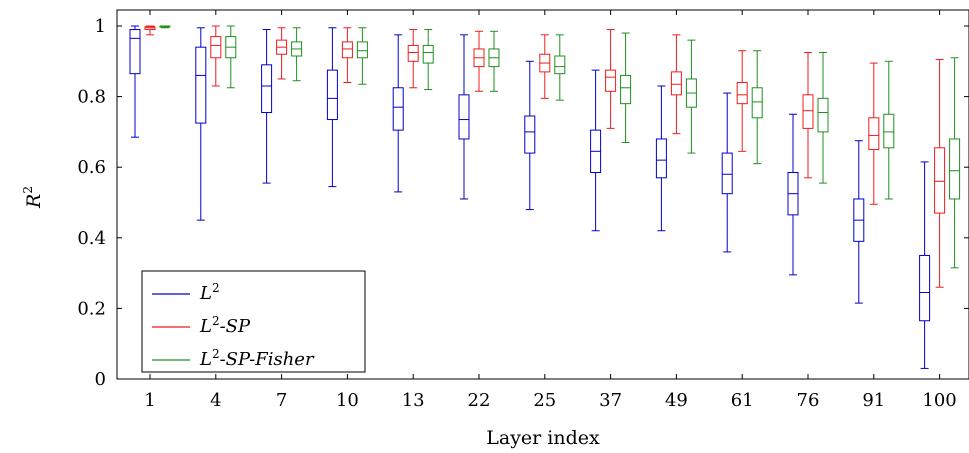 Image resolution: width=969 pixels, height=453 pixels. Describe the element at coordinates (742, 400) in the screenshot. I see `x-tick-label: 61` at that location.